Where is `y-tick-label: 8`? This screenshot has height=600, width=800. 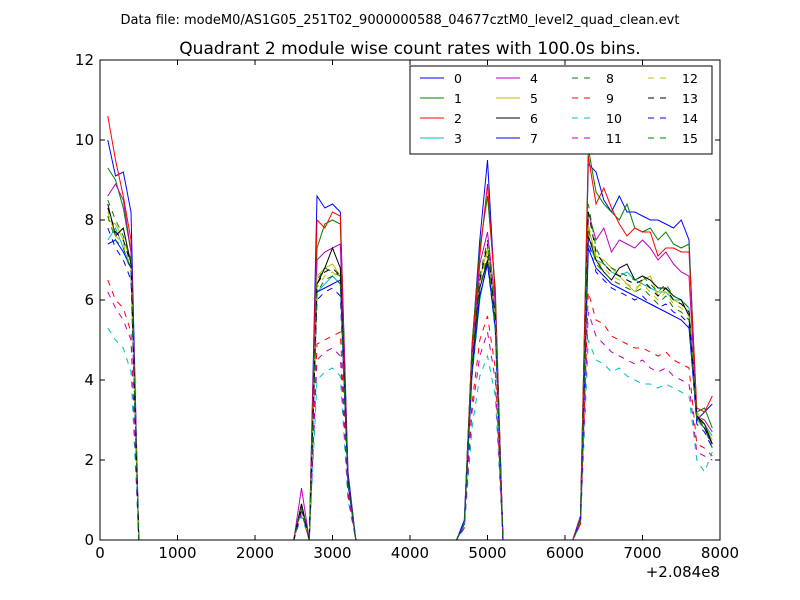 y-tick-label: 8 is located at coordinates (89, 220).